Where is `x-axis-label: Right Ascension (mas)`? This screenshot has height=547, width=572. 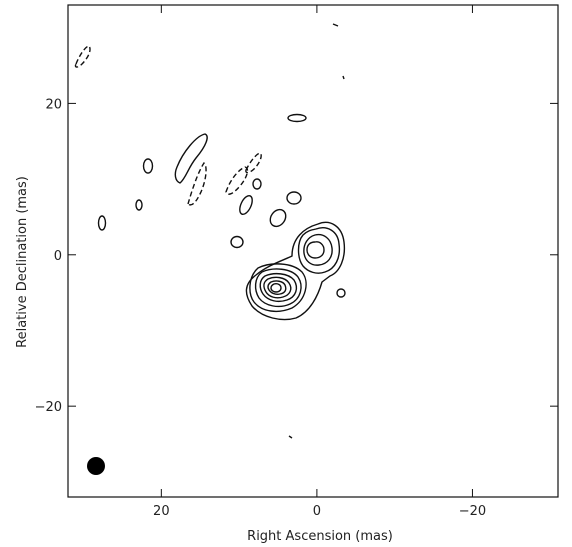
x-axis-label: Right Ascension (mas) is located at coordinates (320, 536).